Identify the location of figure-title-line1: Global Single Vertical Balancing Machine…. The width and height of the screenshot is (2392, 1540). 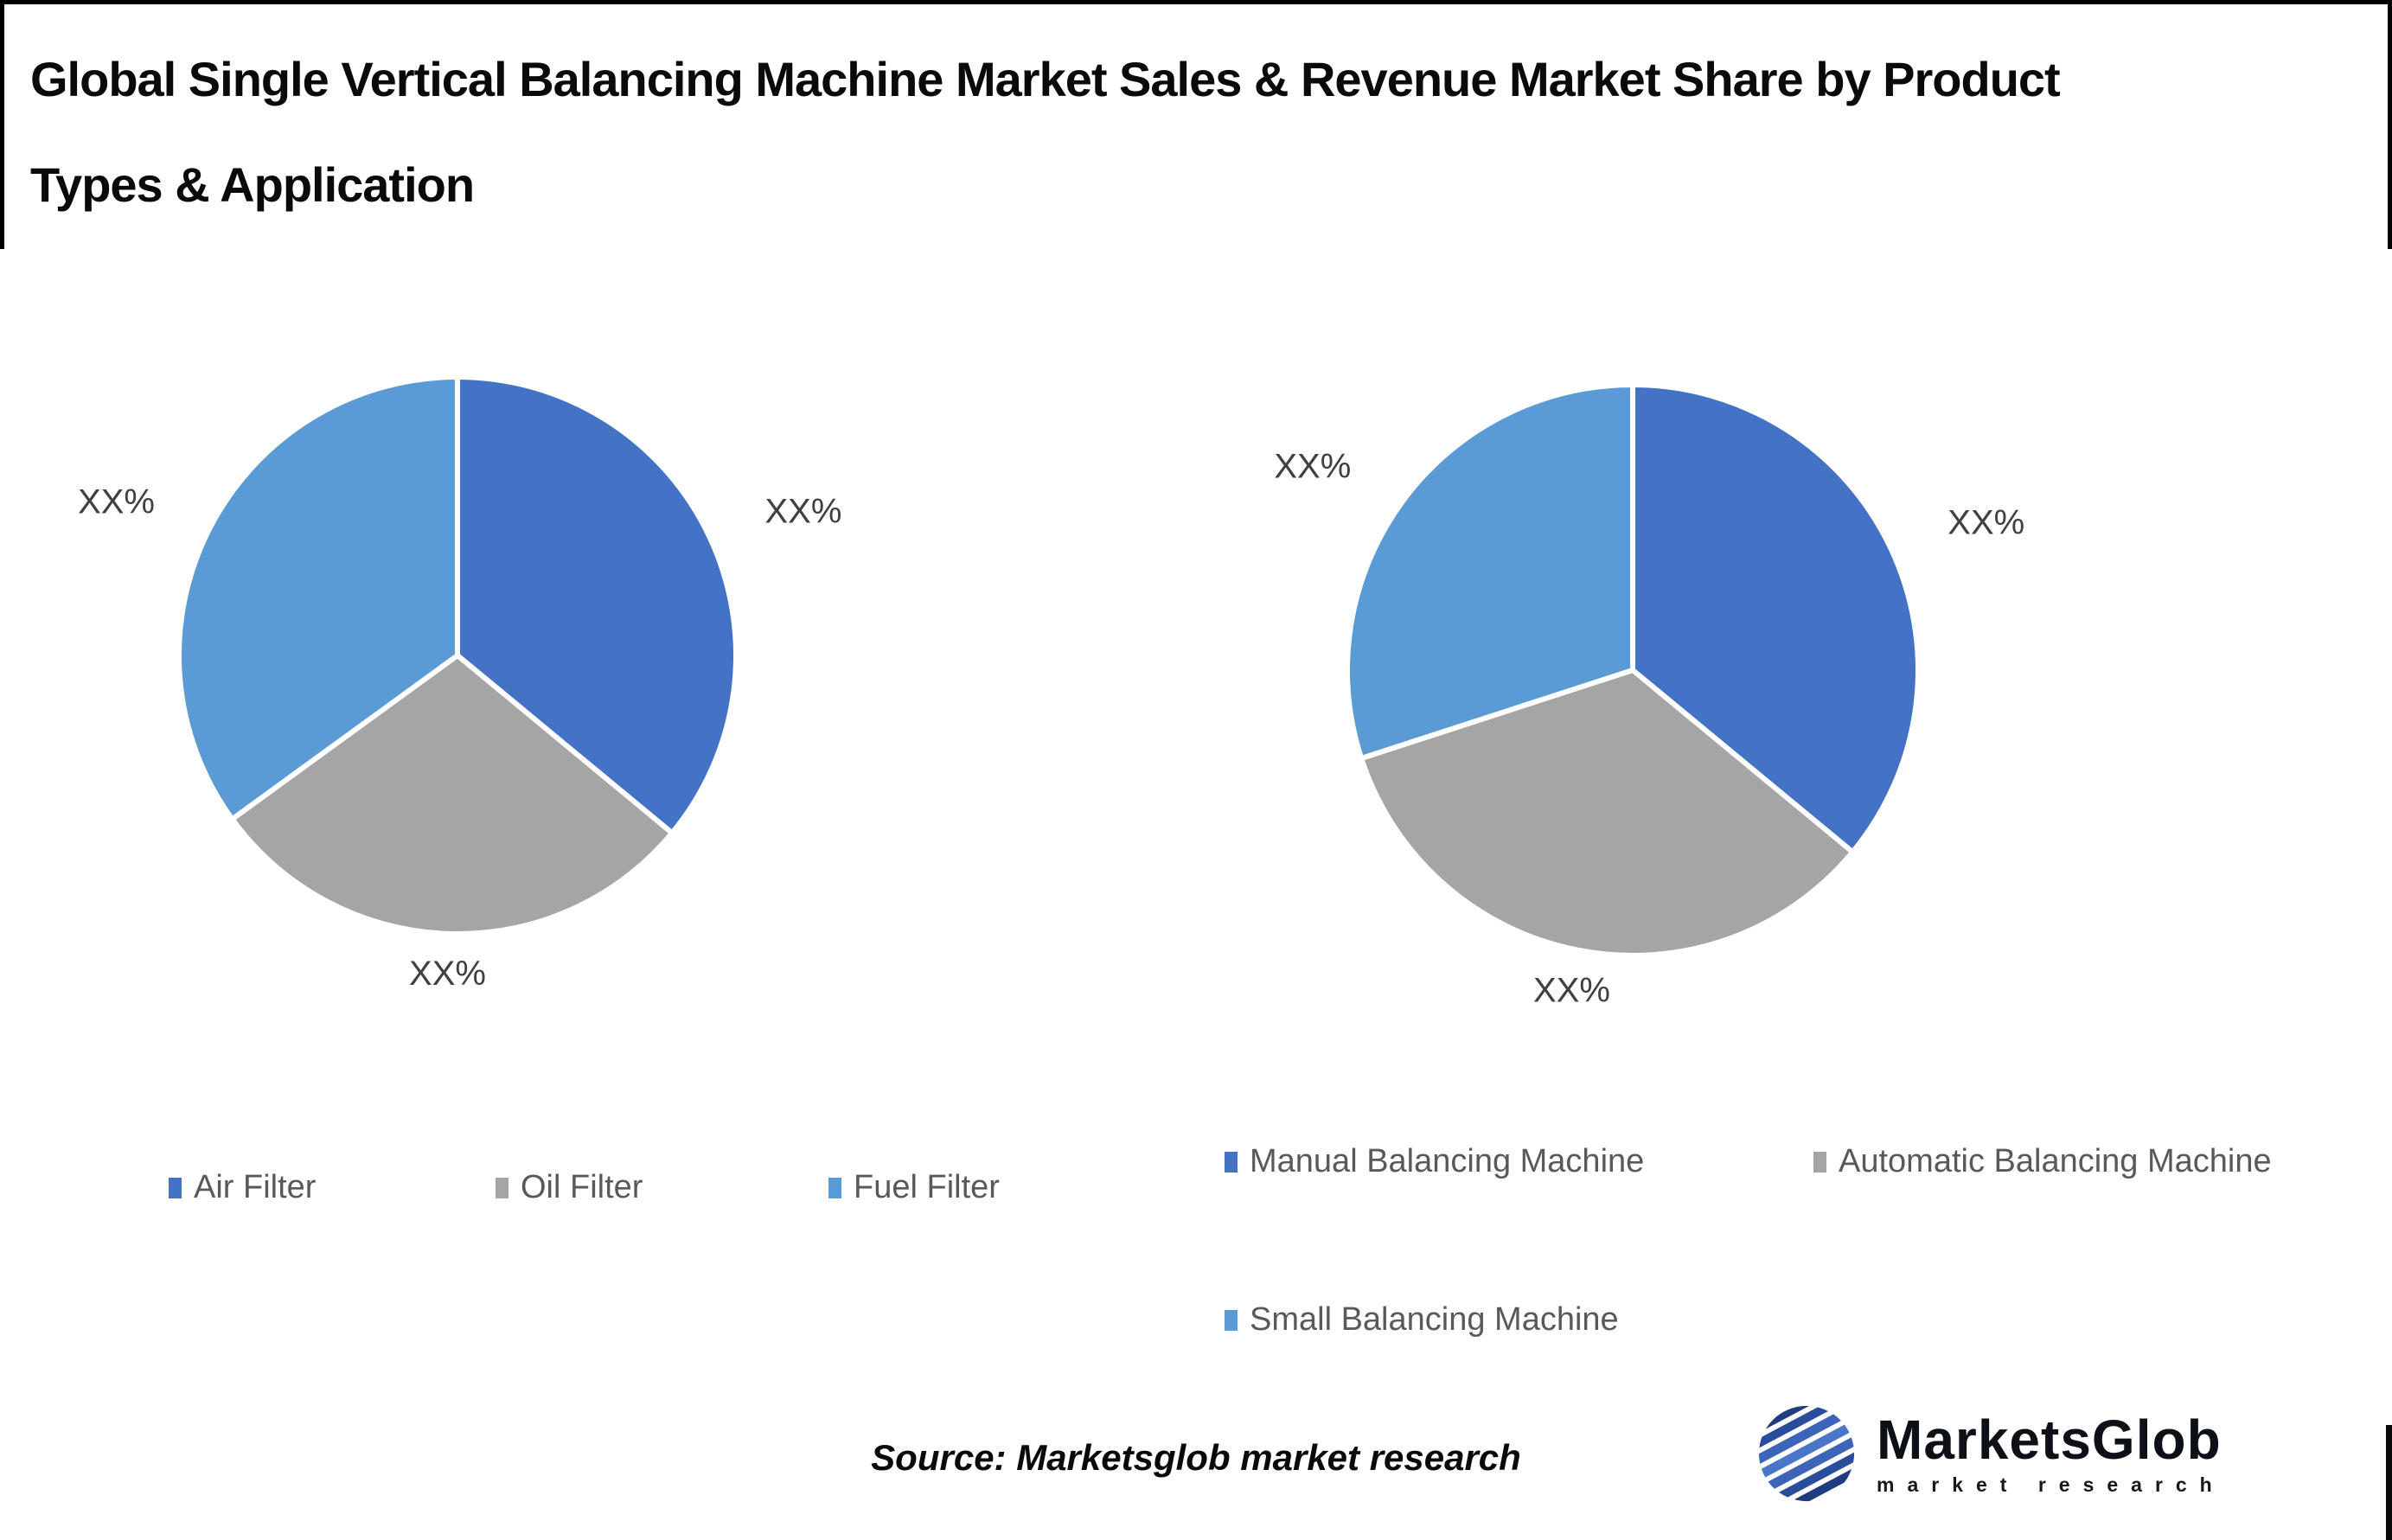
(1046, 79).